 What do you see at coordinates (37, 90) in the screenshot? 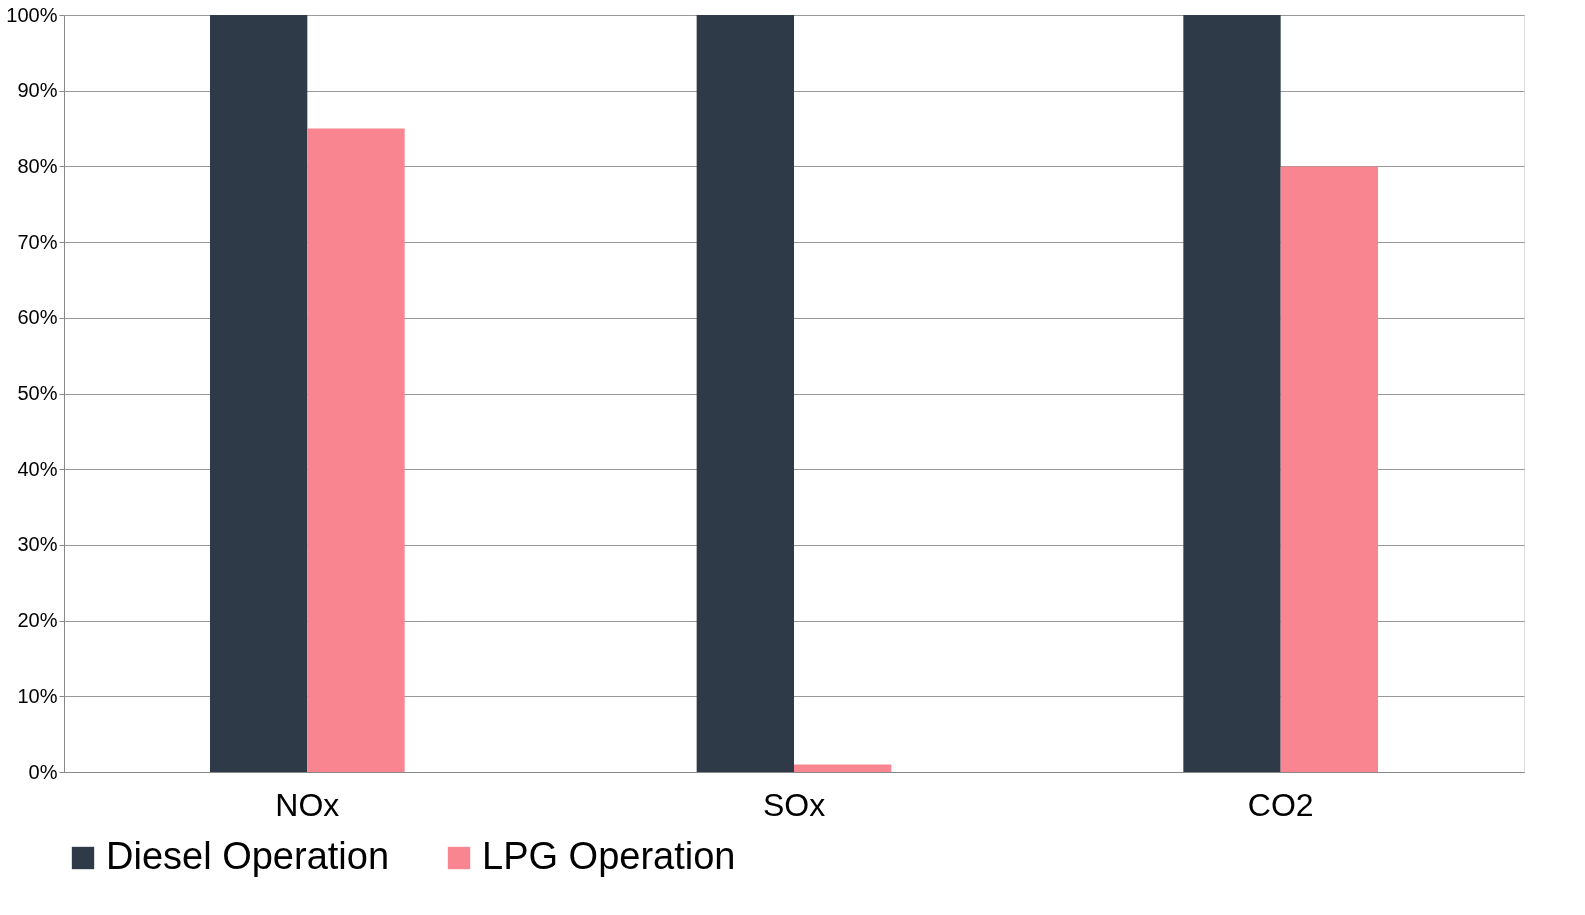
I see `y-tick-label: 90%` at bounding box center [37, 90].